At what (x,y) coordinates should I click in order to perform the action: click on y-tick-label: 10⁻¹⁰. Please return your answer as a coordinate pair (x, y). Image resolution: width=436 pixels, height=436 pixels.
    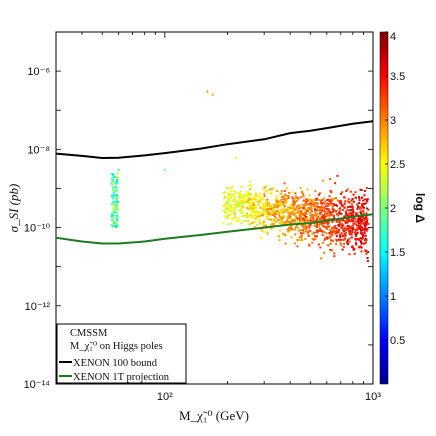
    Looking at the image, I should click on (37, 229).